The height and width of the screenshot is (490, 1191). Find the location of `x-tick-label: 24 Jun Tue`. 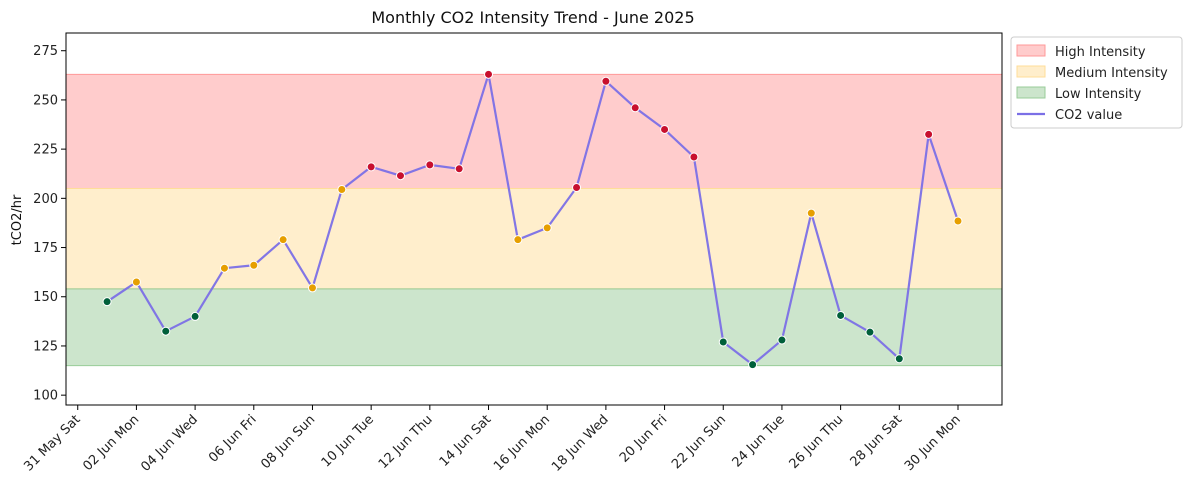

x-tick-label: 24 Jun Tue is located at coordinates (759, 441).